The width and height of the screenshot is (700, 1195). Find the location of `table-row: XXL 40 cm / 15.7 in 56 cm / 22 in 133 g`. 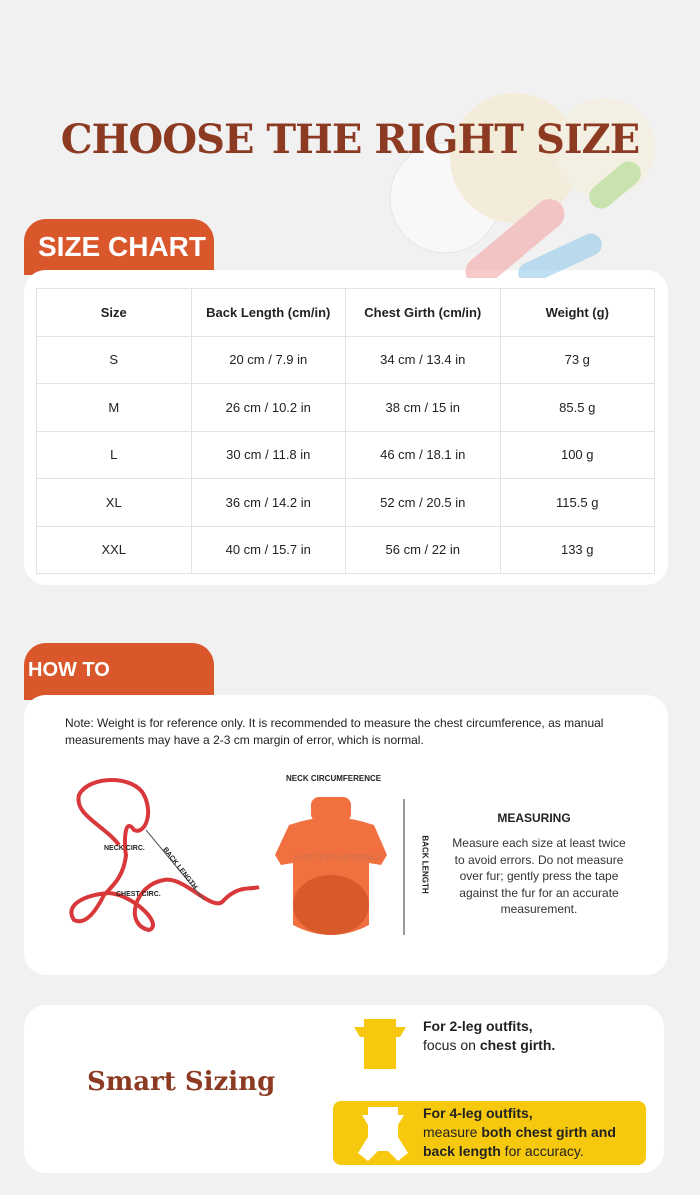

table-row: XXL 40 cm / 15.7 in 56 cm / 22 in 133 g is located at coordinates (345, 549).